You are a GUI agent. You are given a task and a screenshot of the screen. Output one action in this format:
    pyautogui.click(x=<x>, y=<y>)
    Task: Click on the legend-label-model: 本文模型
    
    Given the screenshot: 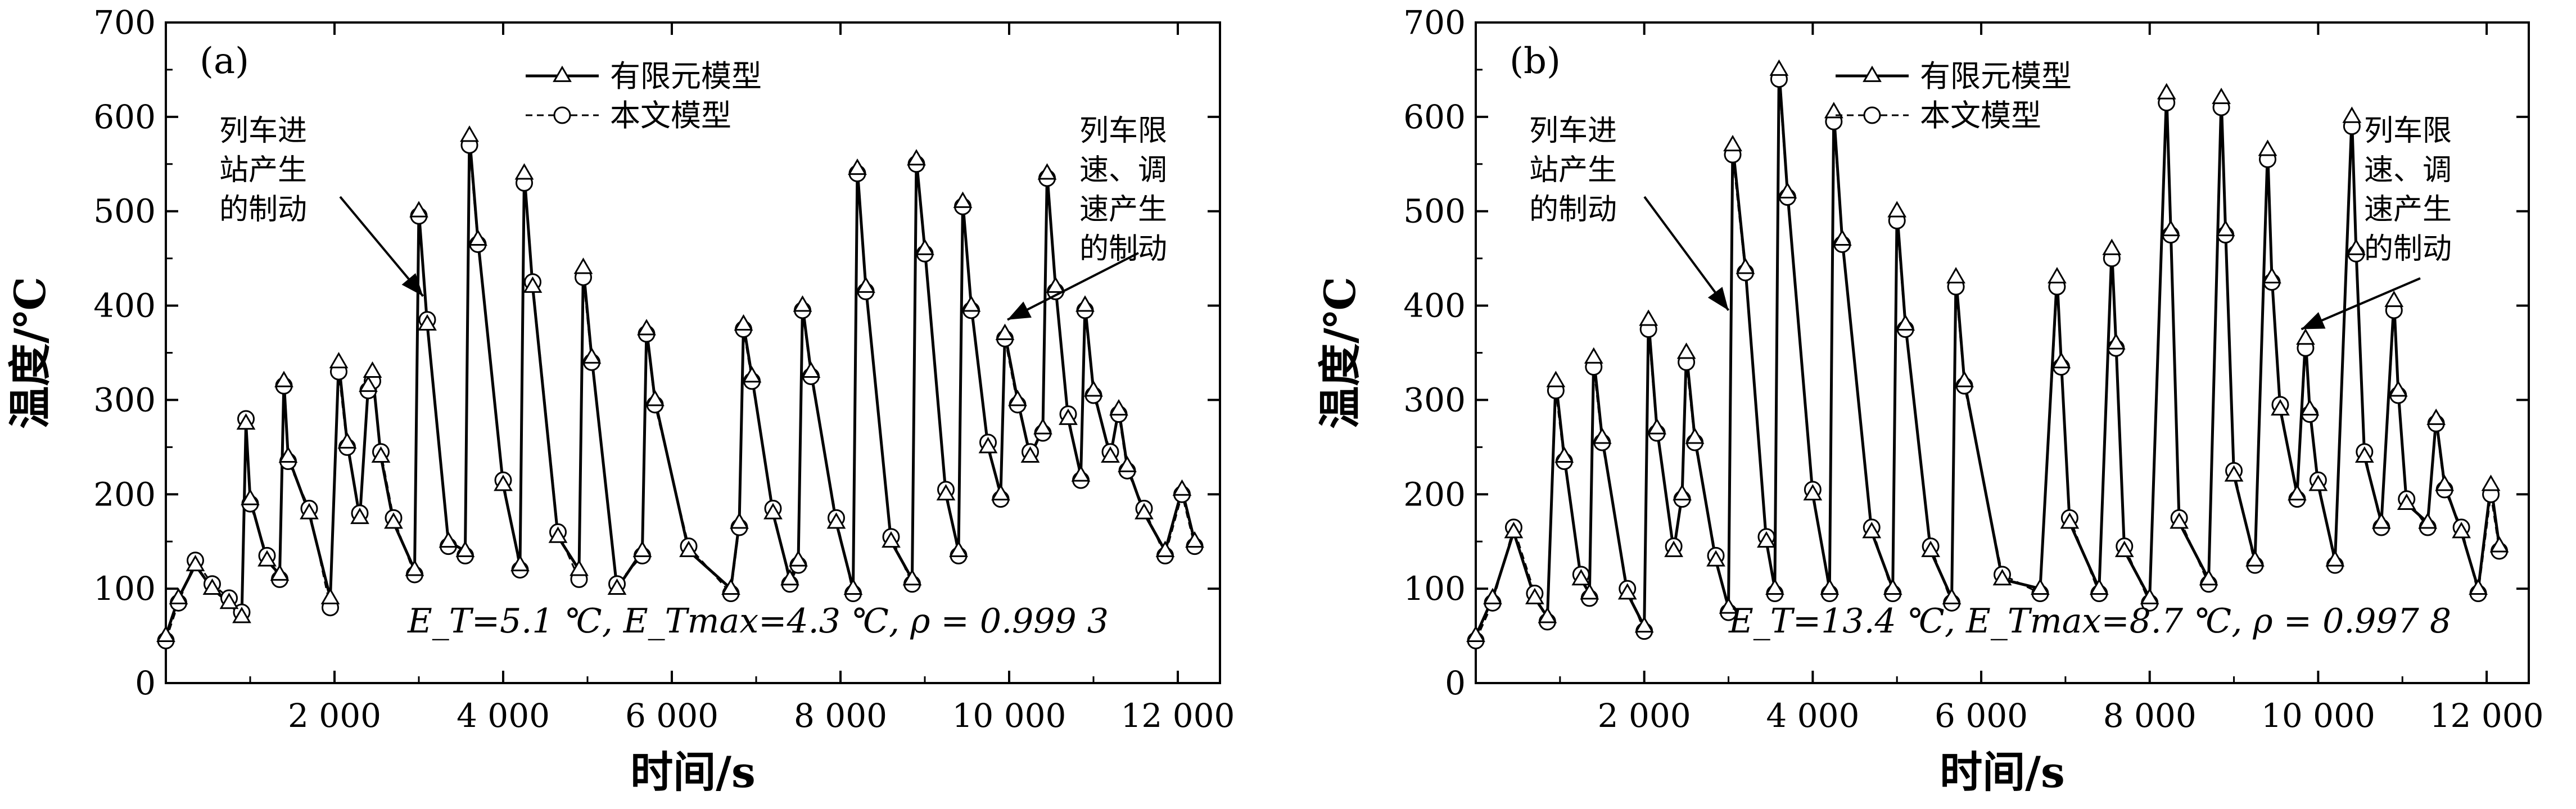 What is the action you would take?
    pyautogui.click(x=670, y=115)
    